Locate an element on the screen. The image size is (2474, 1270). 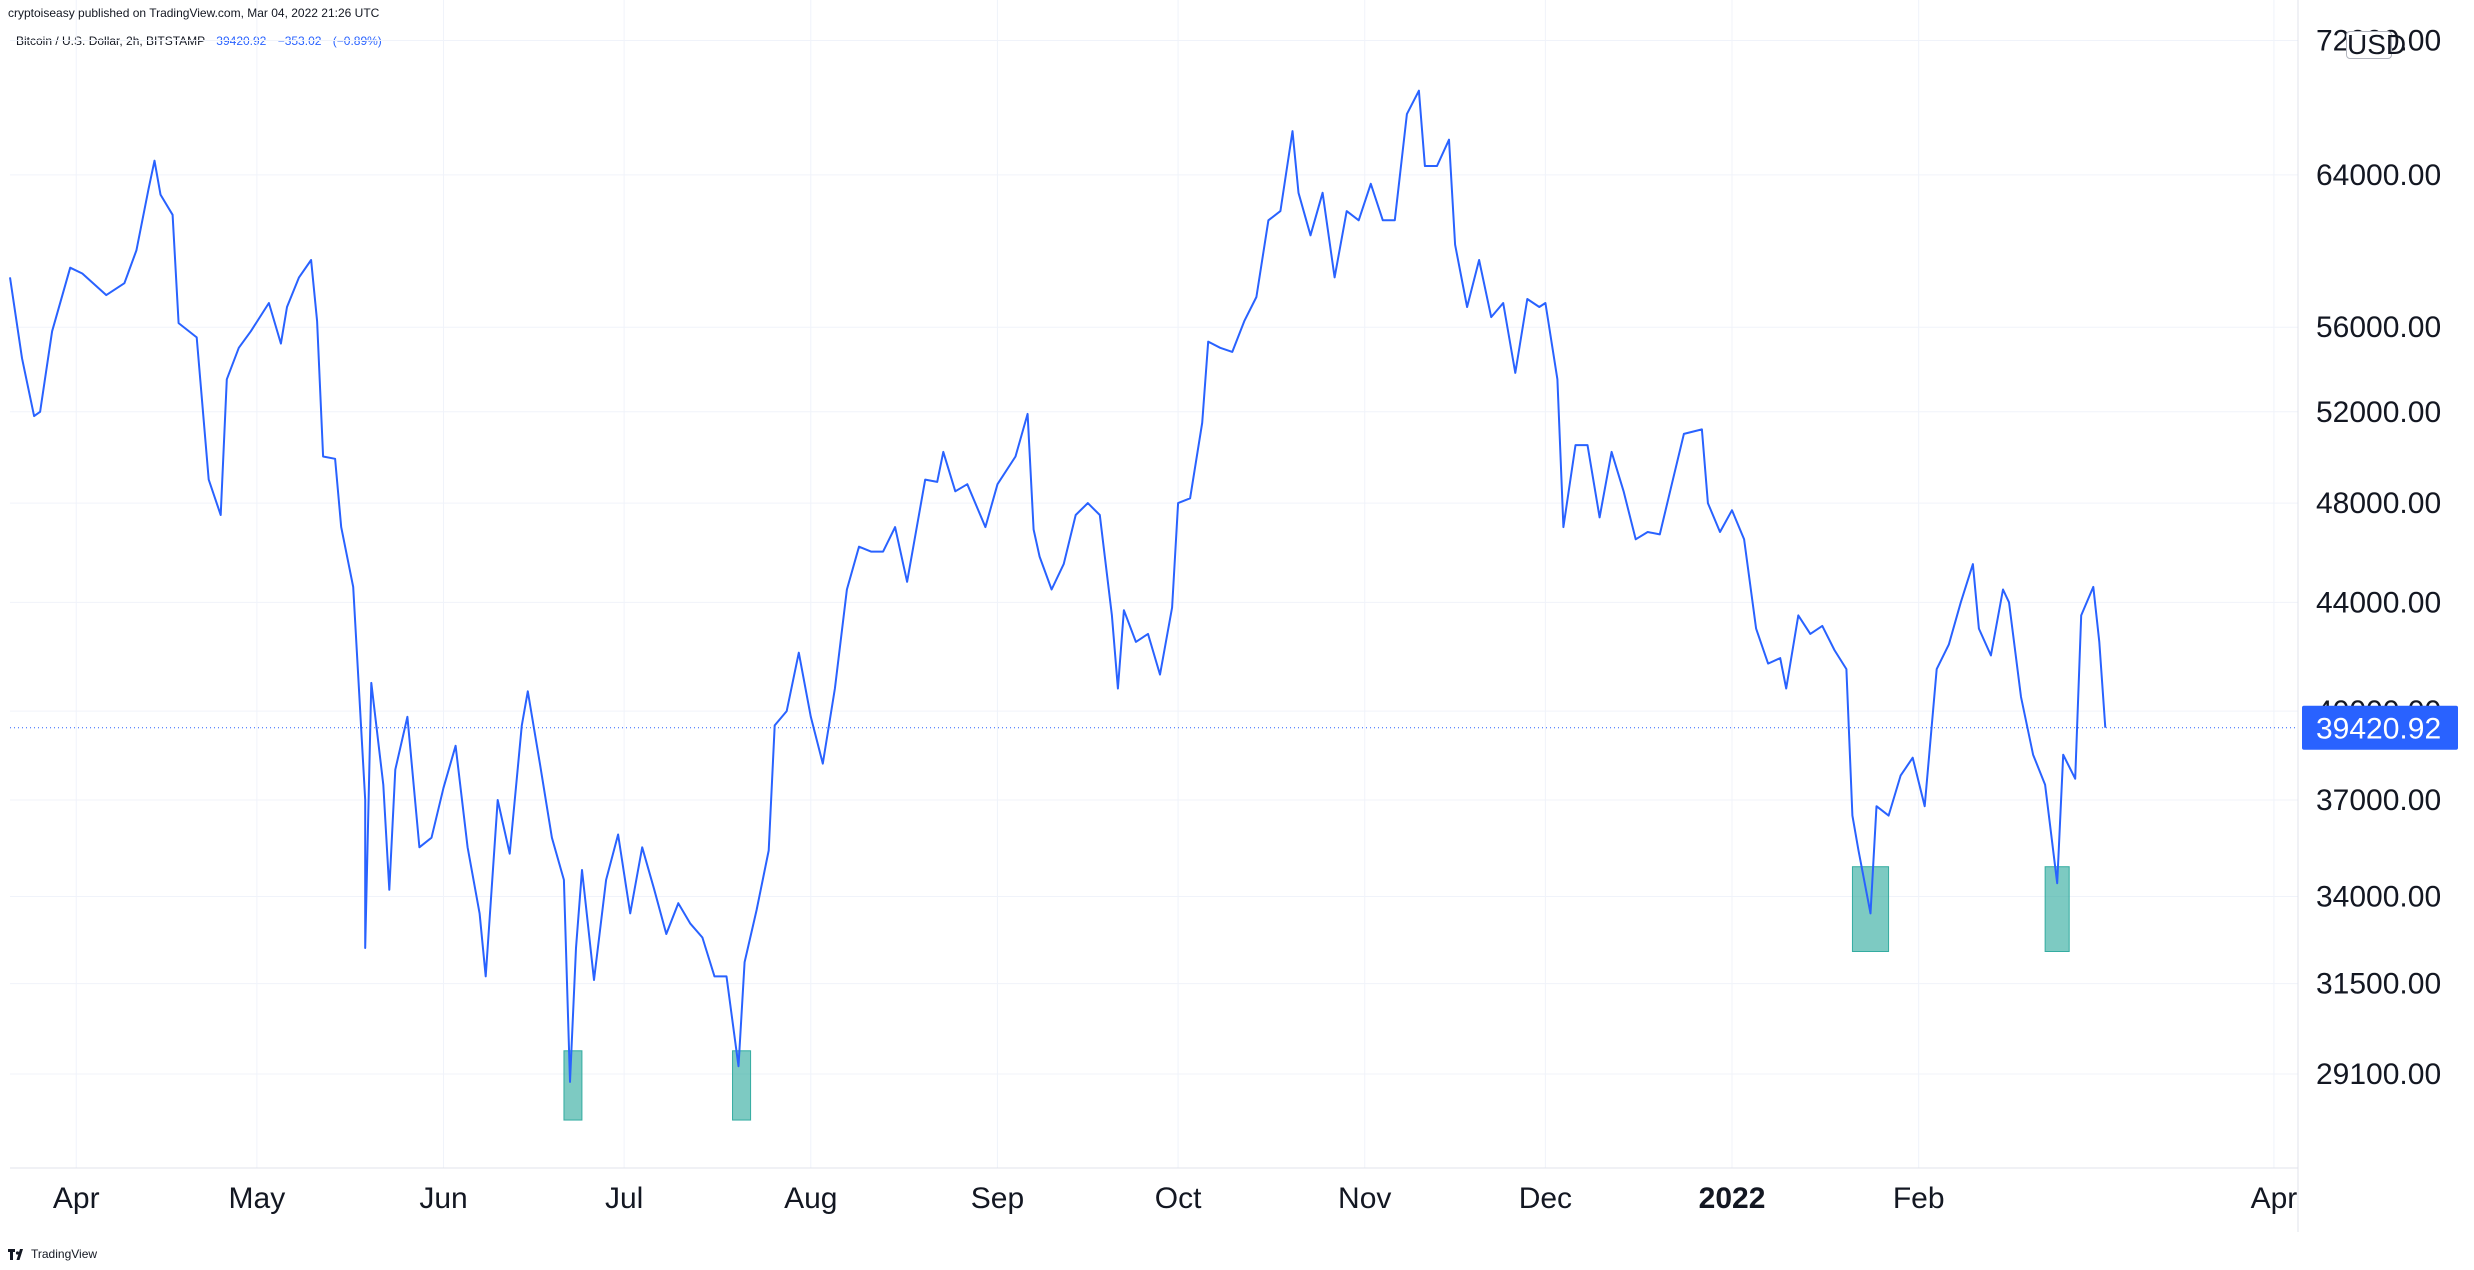
y-tick-label: 56000.00 is located at coordinates (2378, 327).